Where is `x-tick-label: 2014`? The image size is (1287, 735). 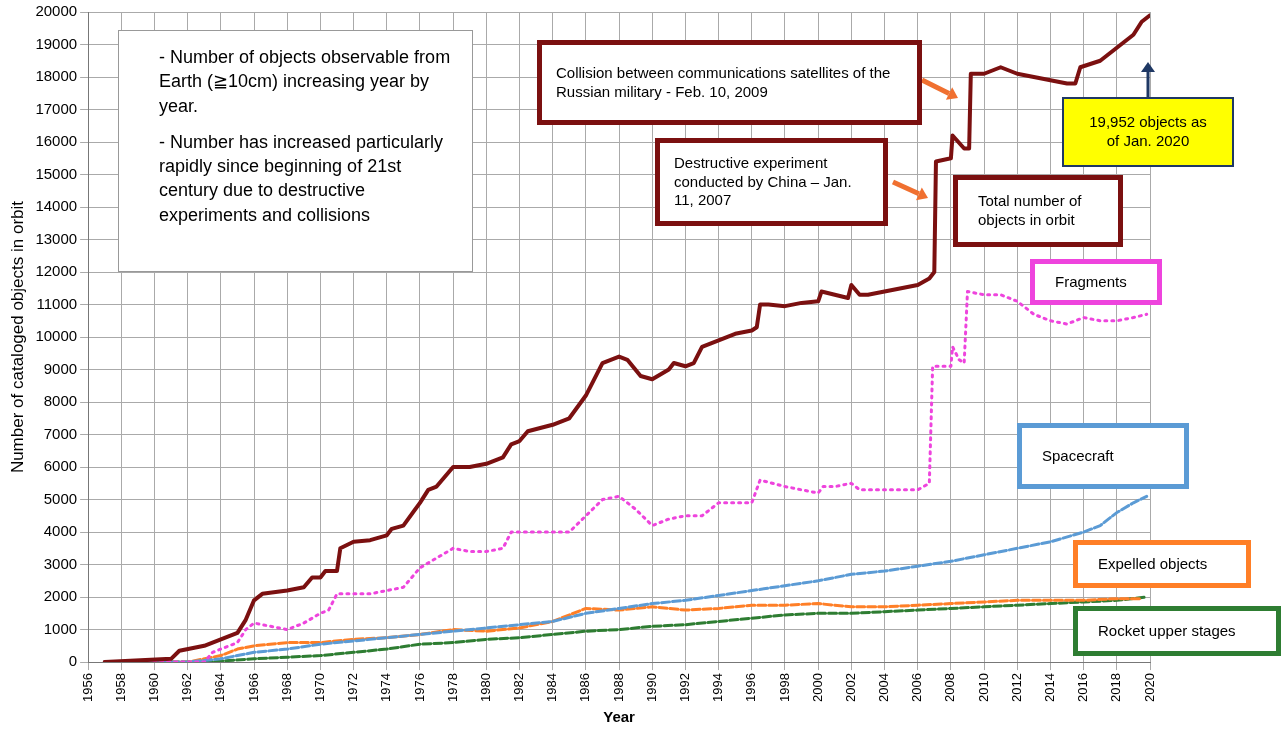
x-tick-label: 2014 is located at coordinates (1050, 687).